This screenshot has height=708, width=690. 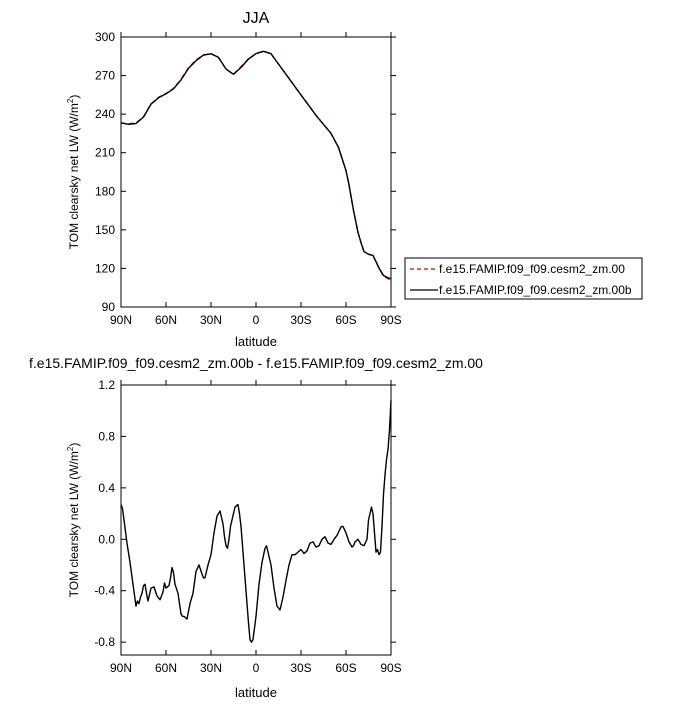 What do you see at coordinates (104, 642) in the screenshot?
I see `y-tick-label: -0.8` at bounding box center [104, 642].